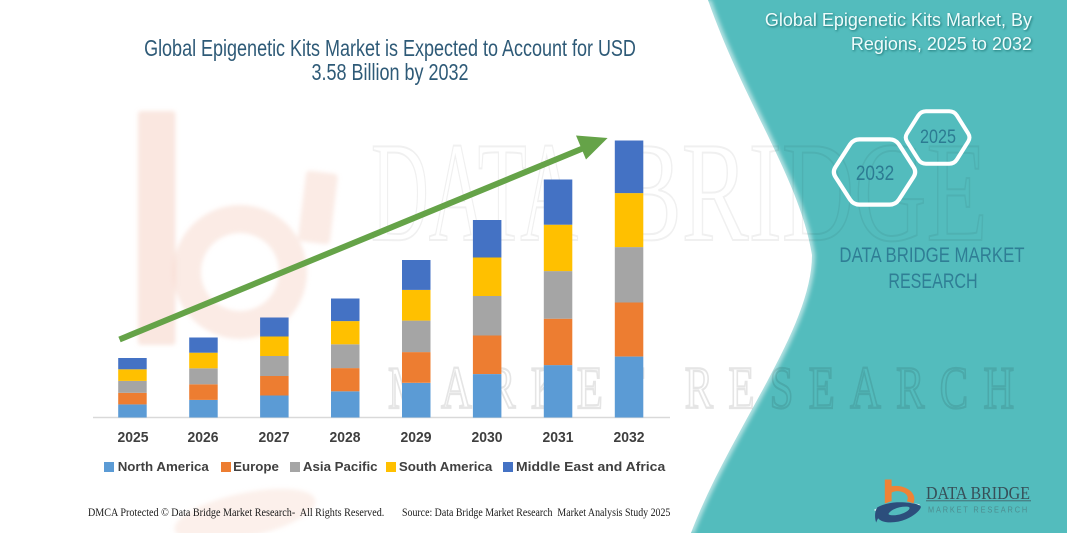 The image size is (1067, 533). I want to click on svg-text: DATA BRIDGE, so click(978, 493).